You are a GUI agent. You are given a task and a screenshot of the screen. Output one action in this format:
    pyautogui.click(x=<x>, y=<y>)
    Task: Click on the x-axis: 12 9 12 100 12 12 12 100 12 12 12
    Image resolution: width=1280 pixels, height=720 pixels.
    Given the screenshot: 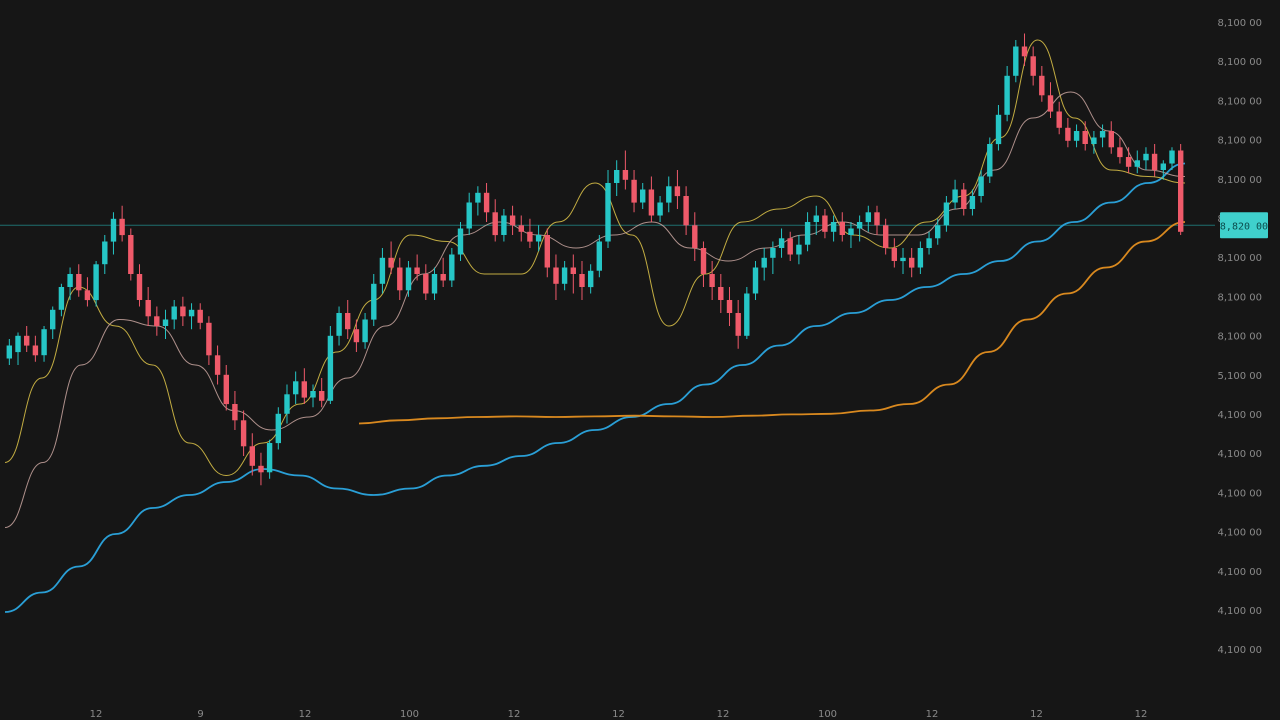 What is the action you would take?
    pyautogui.click(x=619, y=714)
    